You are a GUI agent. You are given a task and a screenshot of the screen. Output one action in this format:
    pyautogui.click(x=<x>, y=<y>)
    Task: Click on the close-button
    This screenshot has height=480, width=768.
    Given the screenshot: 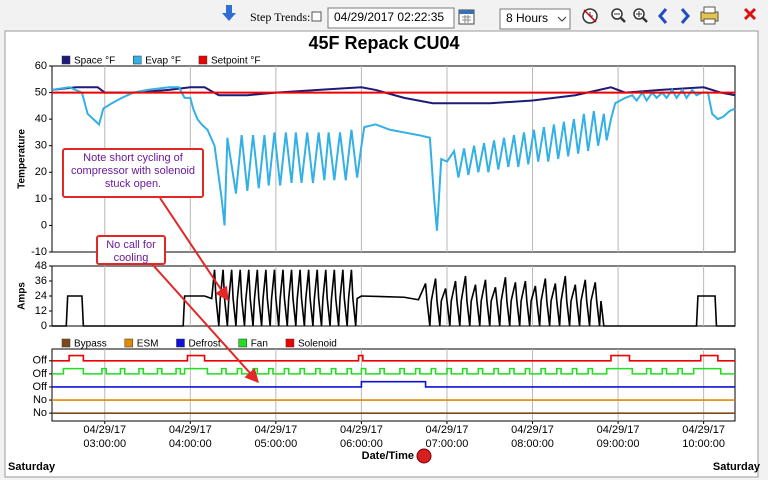 What is the action you would take?
    pyautogui.click(x=750, y=14)
    